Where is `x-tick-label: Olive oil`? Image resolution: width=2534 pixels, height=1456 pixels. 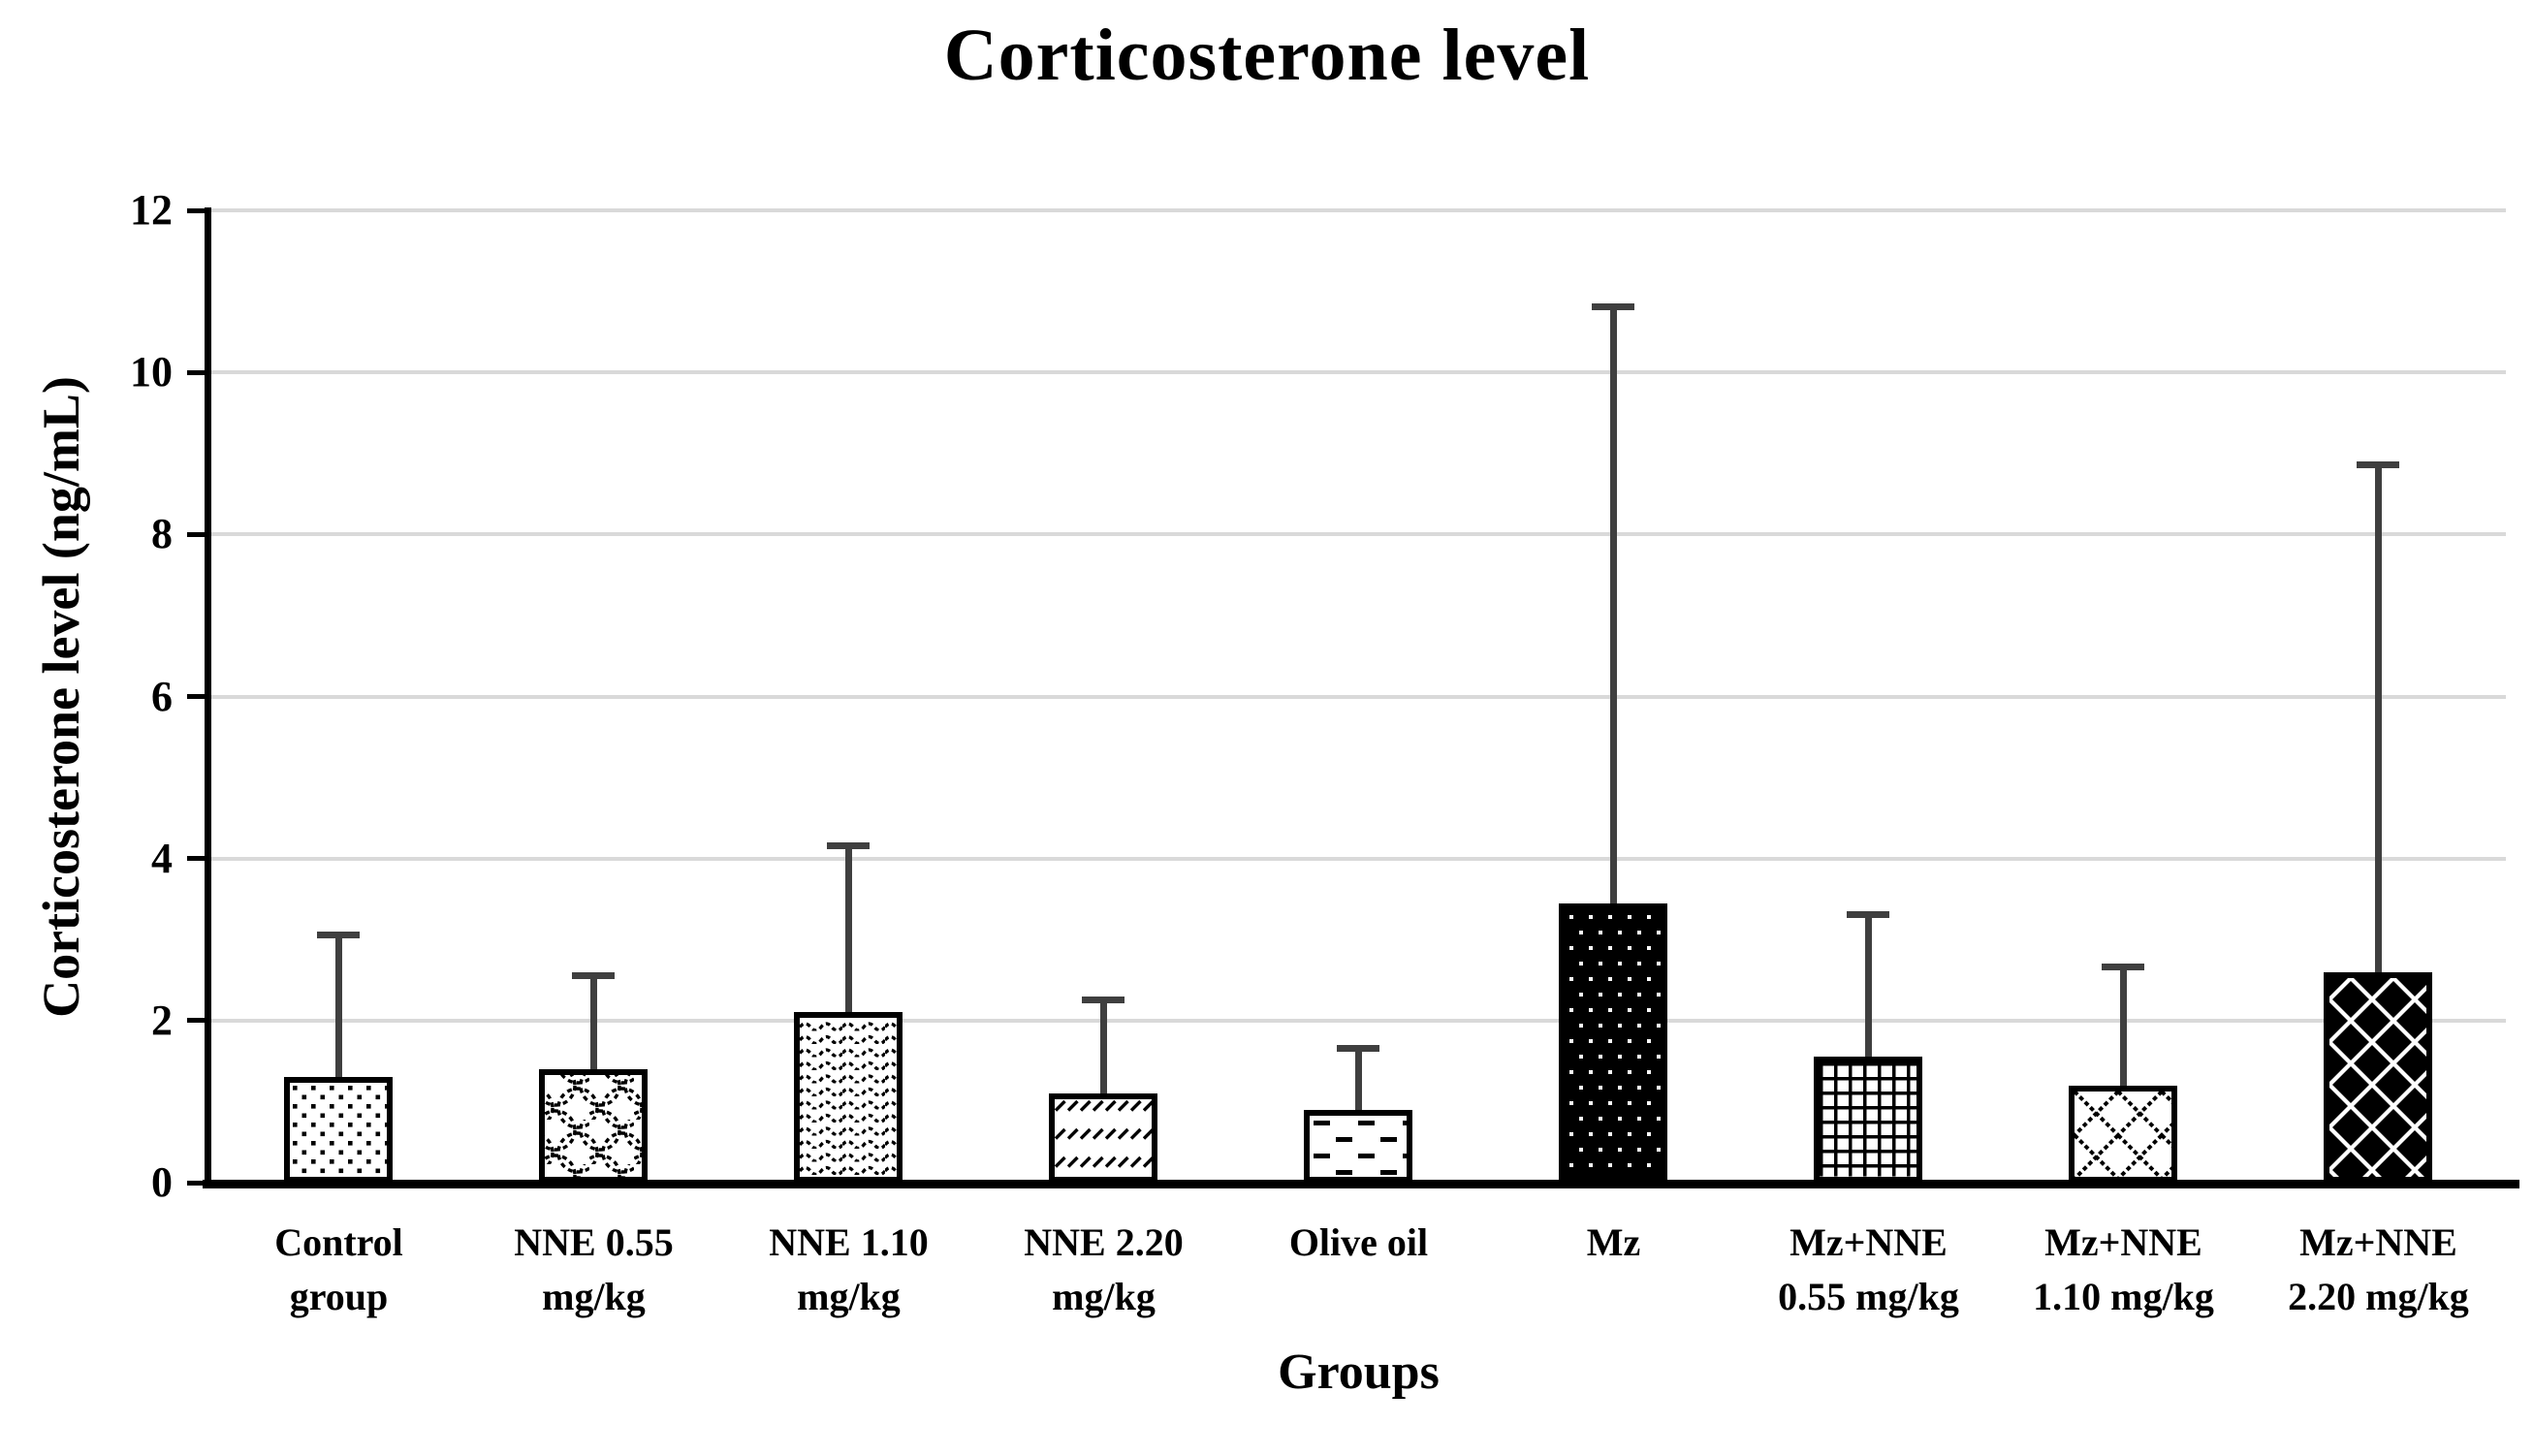
x-tick-label: Olive oil is located at coordinates (1358, 1243).